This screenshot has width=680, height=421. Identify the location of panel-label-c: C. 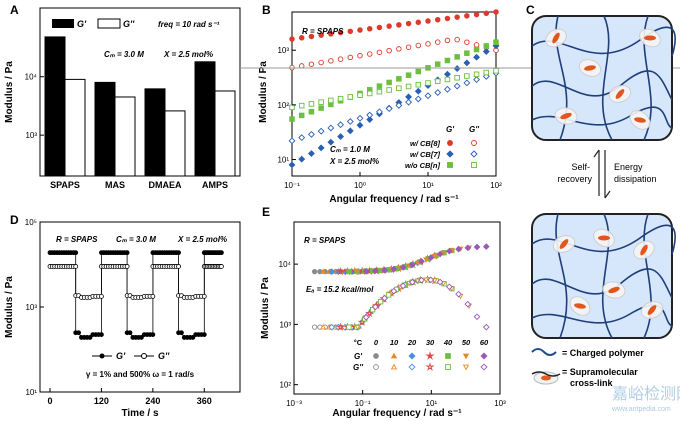
(530, 10).